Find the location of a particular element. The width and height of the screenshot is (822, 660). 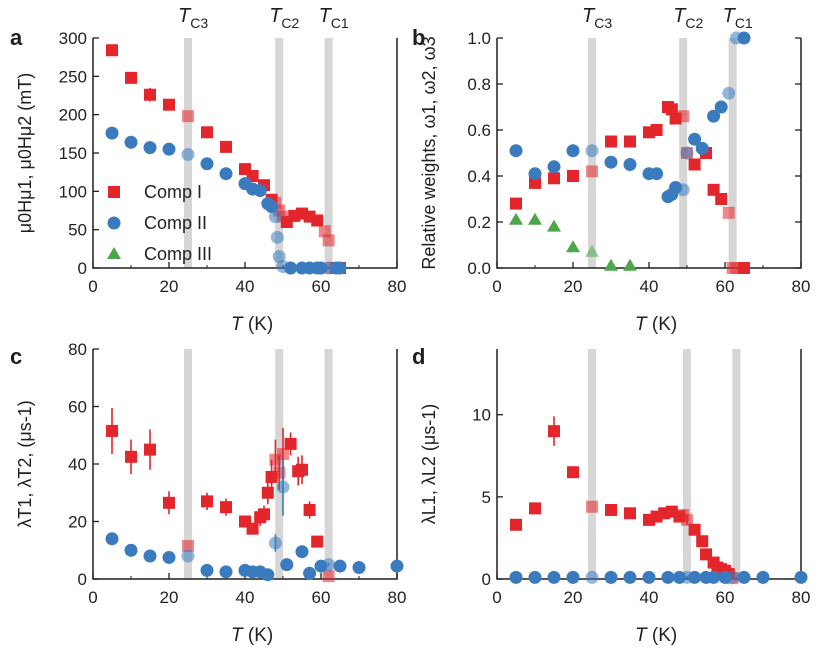

y-tick-label: 300 is located at coordinates (73, 38).